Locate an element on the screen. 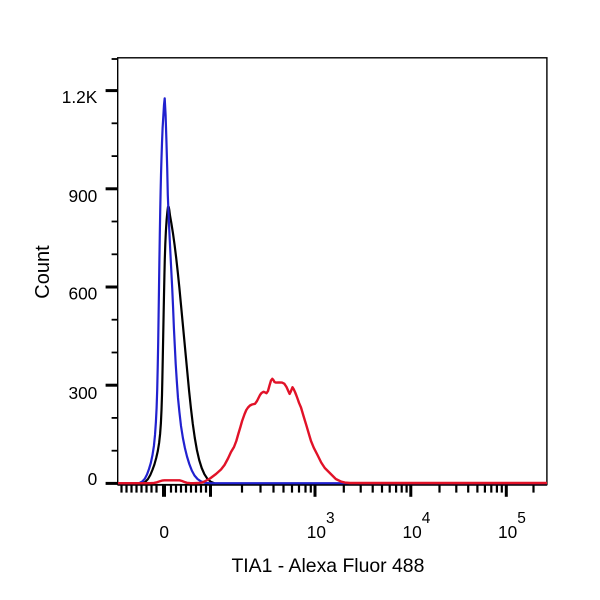  svg-text: 600 is located at coordinates (82, 294).